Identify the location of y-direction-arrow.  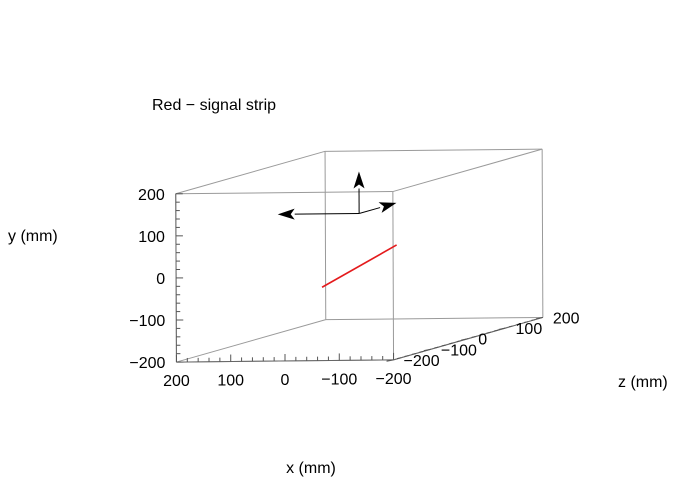
(359, 192).